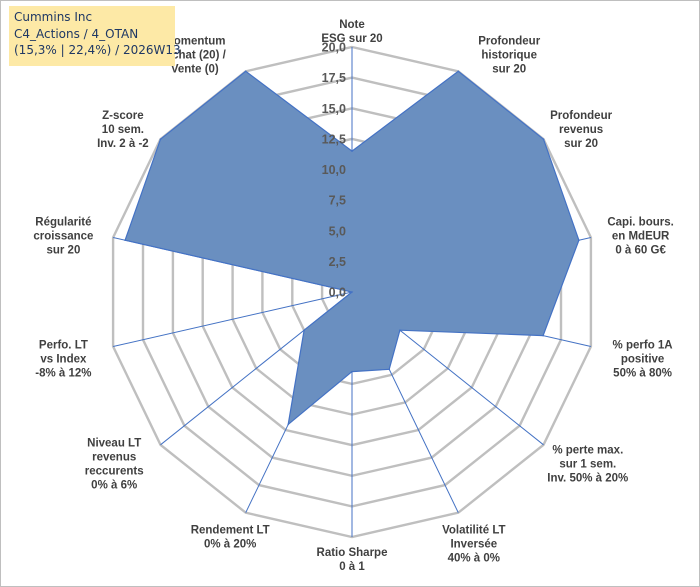 This screenshot has height=587, width=700. I want to click on company-name: Cummins Inc, so click(53, 17).